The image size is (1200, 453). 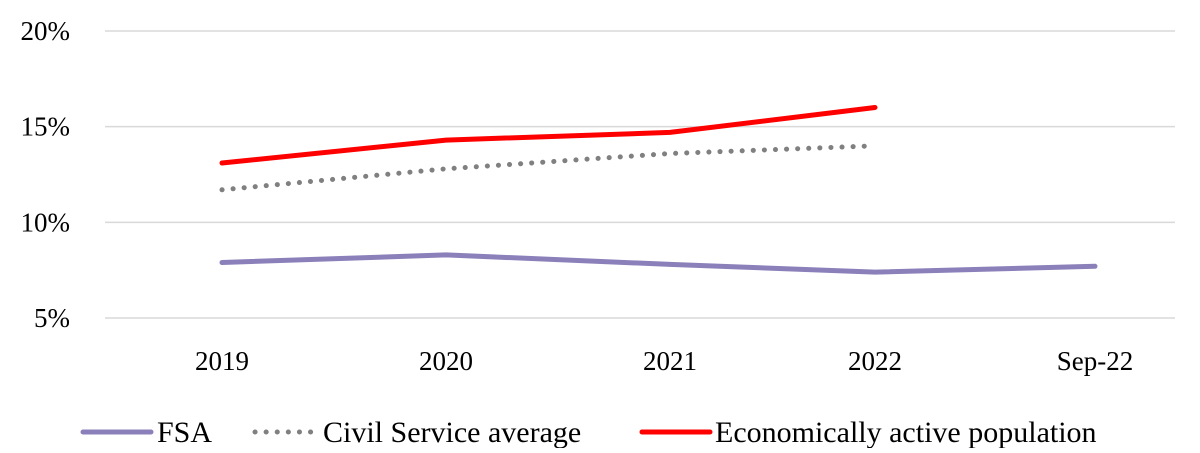 What do you see at coordinates (46, 222) in the screenshot?
I see `y-tick-label: 10%` at bounding box center [46, 222].